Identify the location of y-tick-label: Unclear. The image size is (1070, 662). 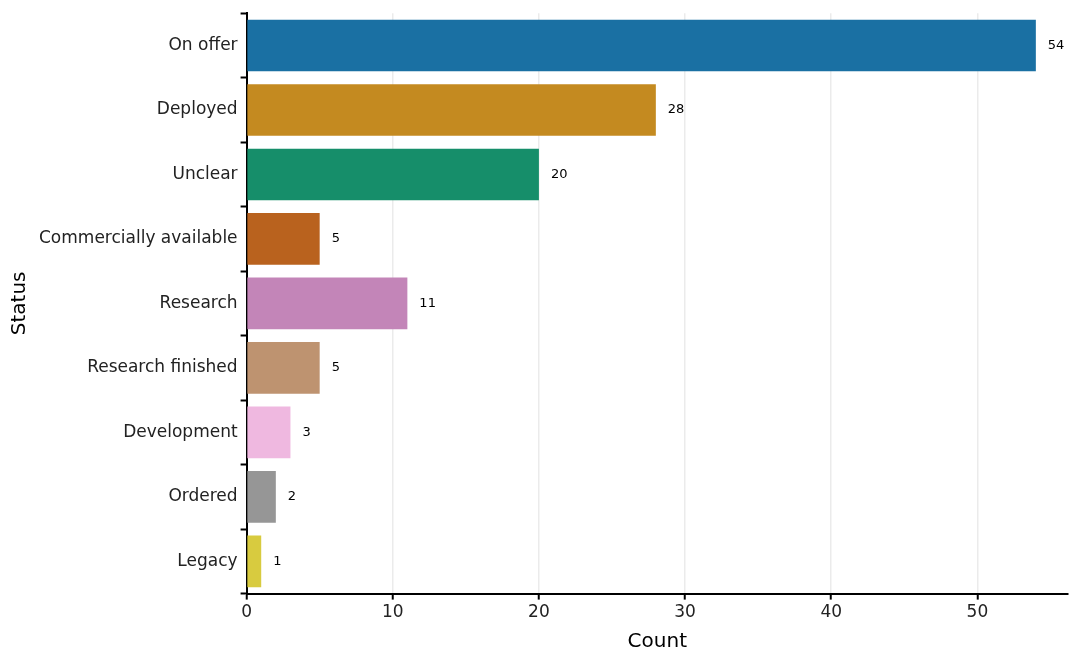
(205, 172).